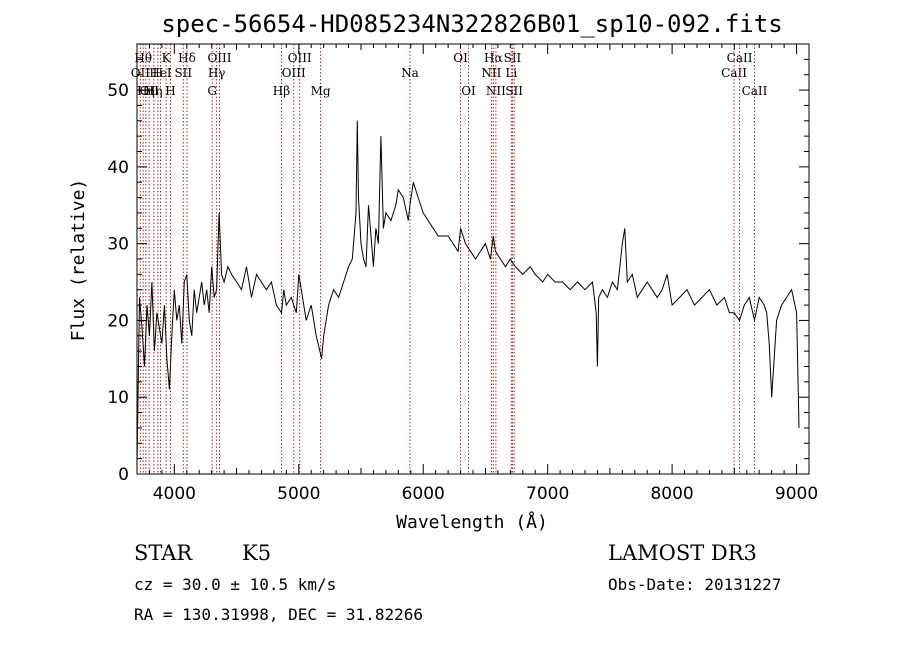 The height and width of the screenshot is (649, 900). Describe the element at coordinates (547, 494) in the screenshot. I see `x-tick-label: 7000` at that location.